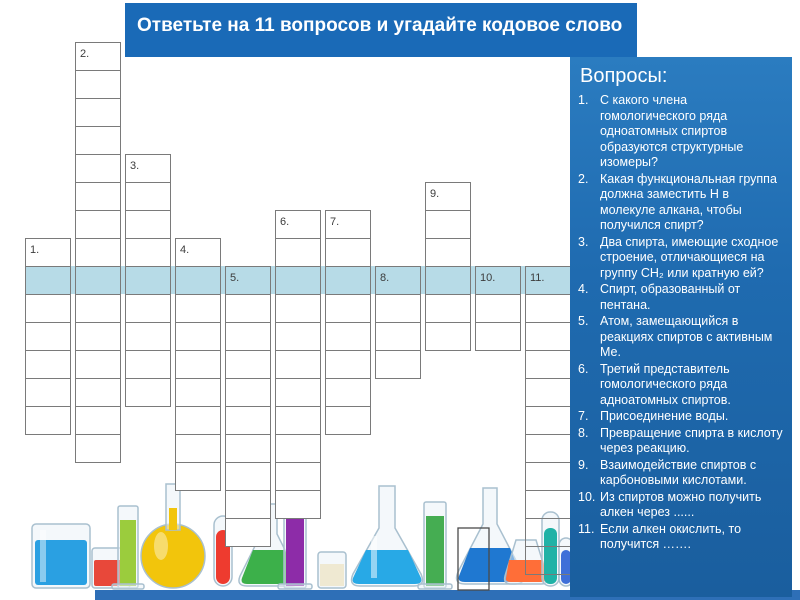 This screenshot has width=800, height=600. What do you see at coordinates (235, 278) in the screenshot?
I see `cell-number: 5.` at bounding box center [235, 278].